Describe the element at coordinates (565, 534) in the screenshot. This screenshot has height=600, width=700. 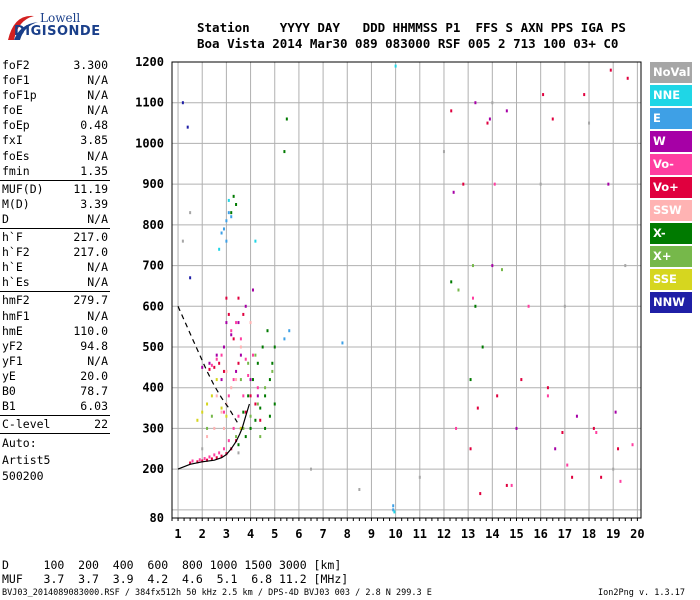
I see `x-tick-label: 17` at that location.